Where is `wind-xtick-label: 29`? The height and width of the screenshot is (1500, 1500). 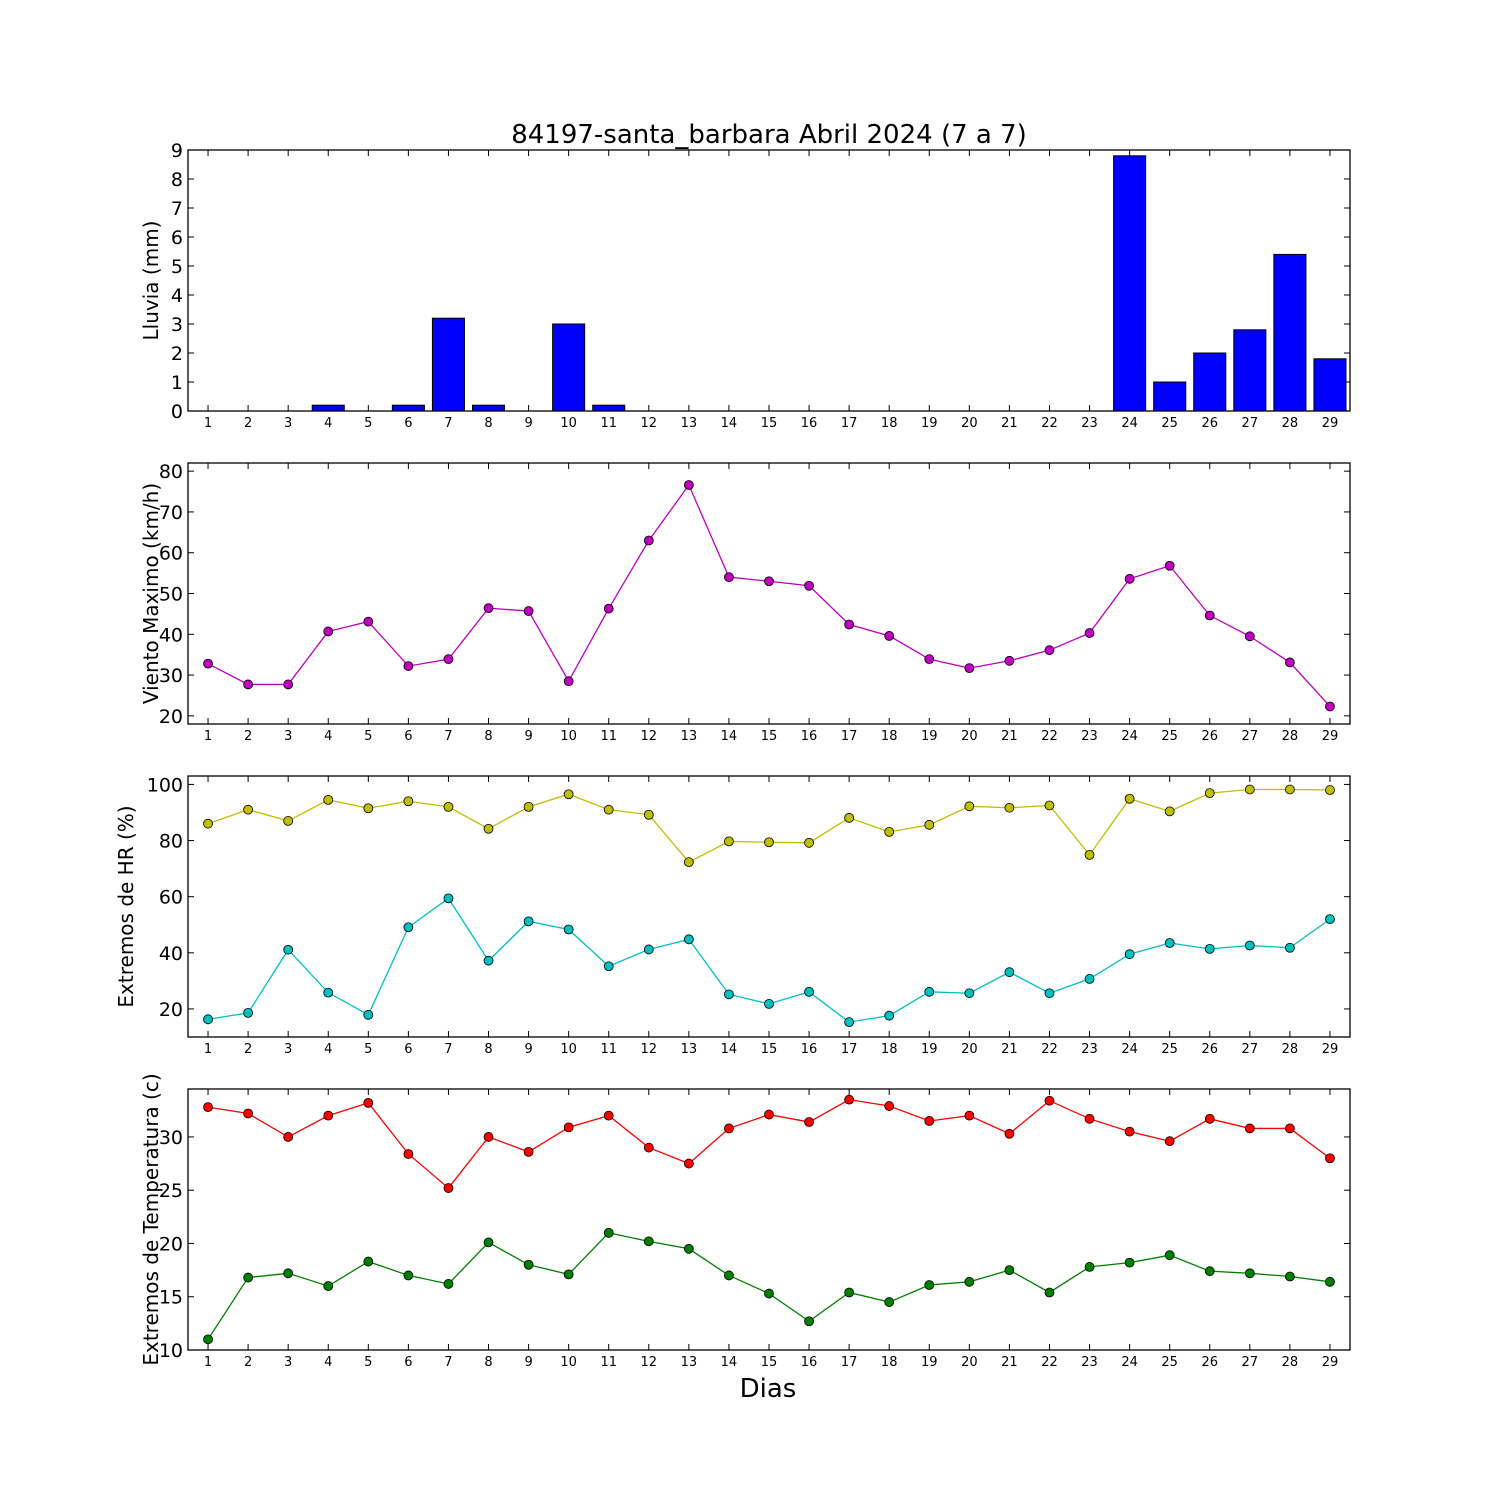 wind-xtick-label: 29 is located at coordinates (1330, 736).